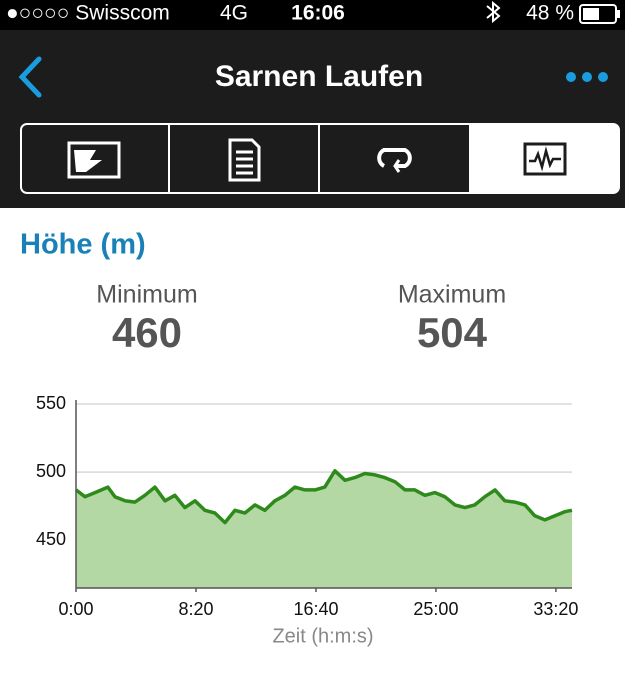 The width and height of the screenshot is (625, 678). I want to click on battery-fill, so click(591, 14).